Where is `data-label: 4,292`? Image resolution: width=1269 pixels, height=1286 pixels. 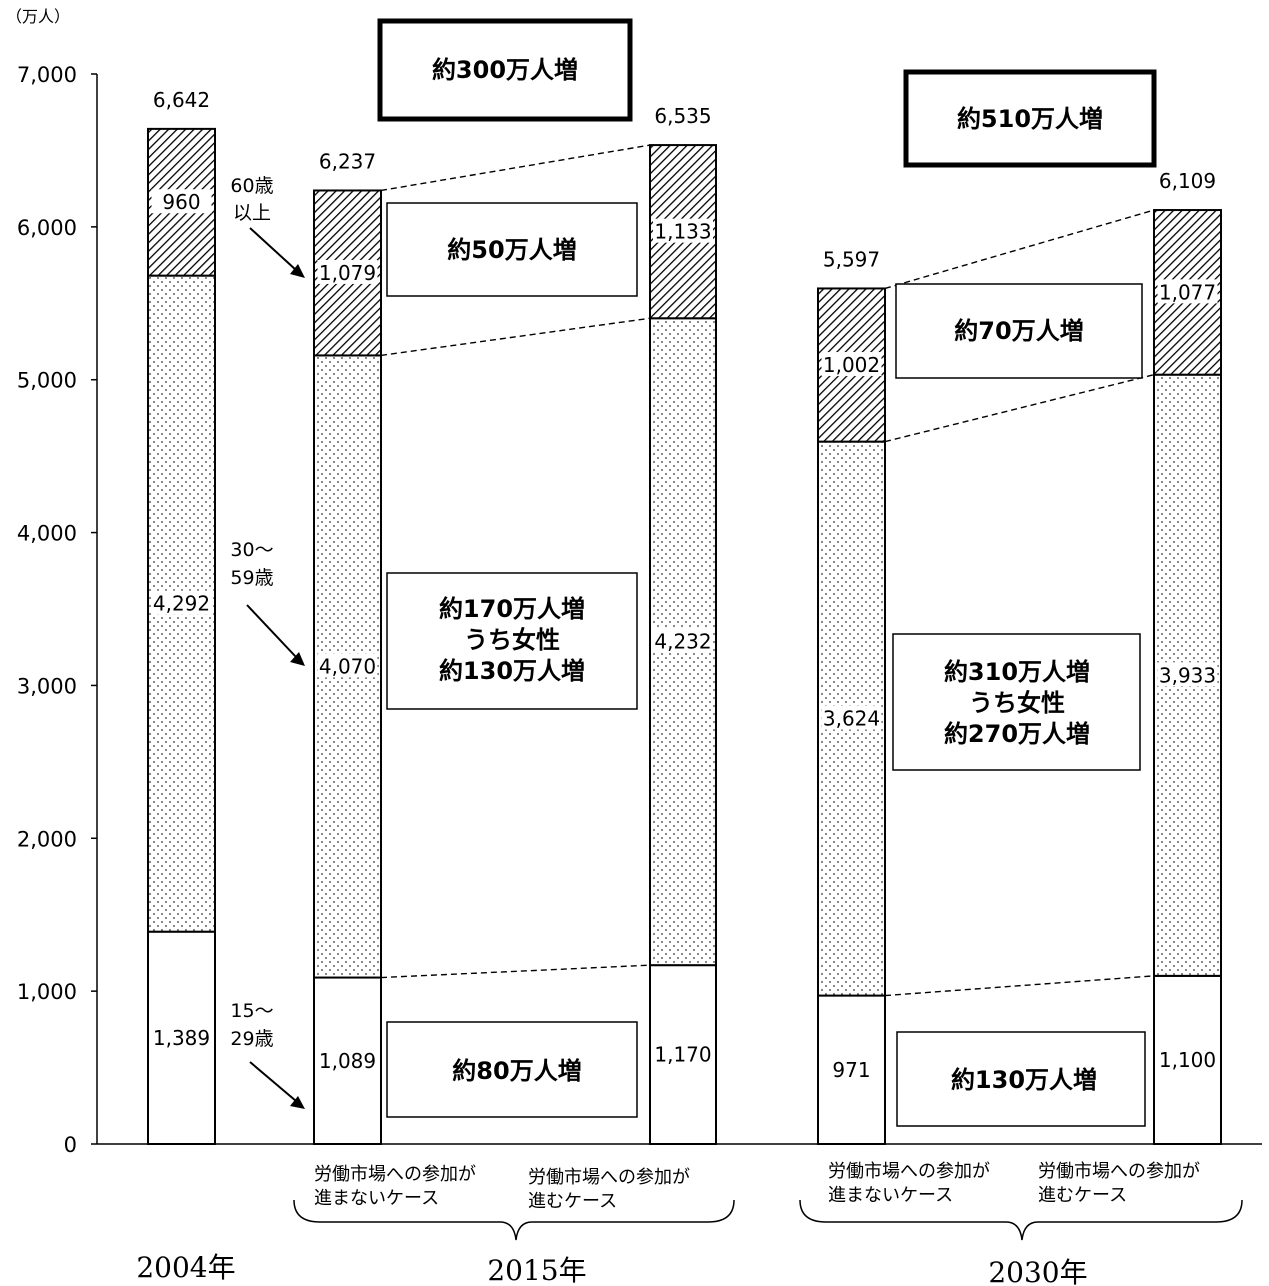
data-label: 4,292 is located at coordinates (181, 604).